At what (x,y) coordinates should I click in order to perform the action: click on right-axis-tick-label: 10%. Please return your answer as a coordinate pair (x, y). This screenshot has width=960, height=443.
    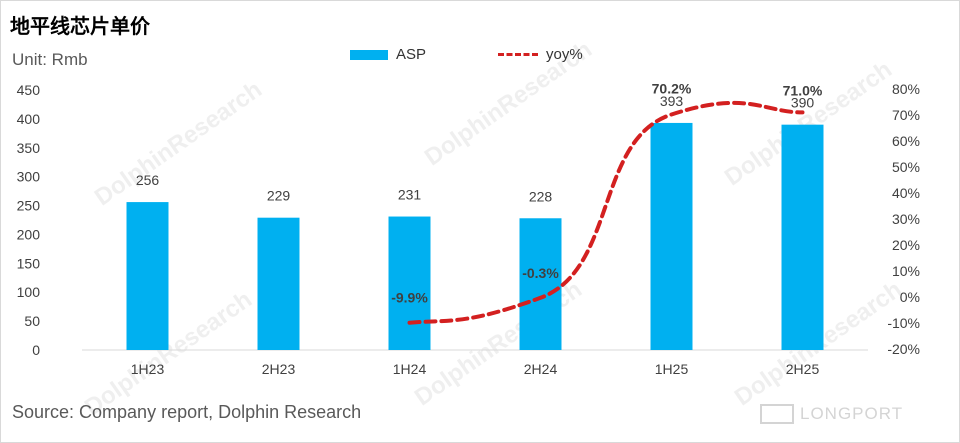
    Looking at the image, I should click on (906, 271).